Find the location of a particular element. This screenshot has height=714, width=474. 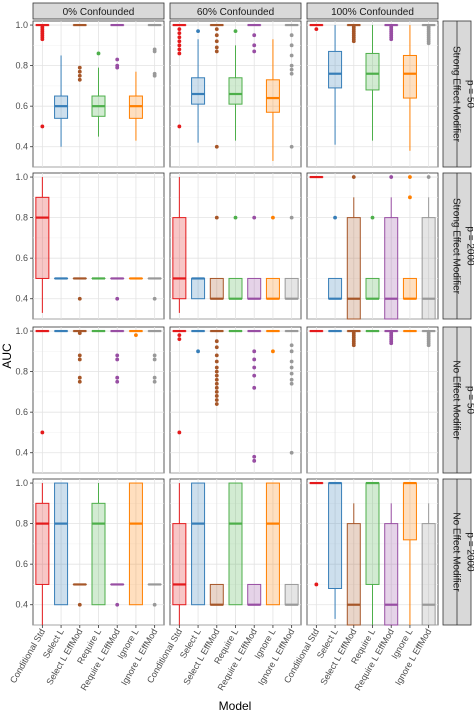

x-axis-title: Model is located at coordinates (235, 706).